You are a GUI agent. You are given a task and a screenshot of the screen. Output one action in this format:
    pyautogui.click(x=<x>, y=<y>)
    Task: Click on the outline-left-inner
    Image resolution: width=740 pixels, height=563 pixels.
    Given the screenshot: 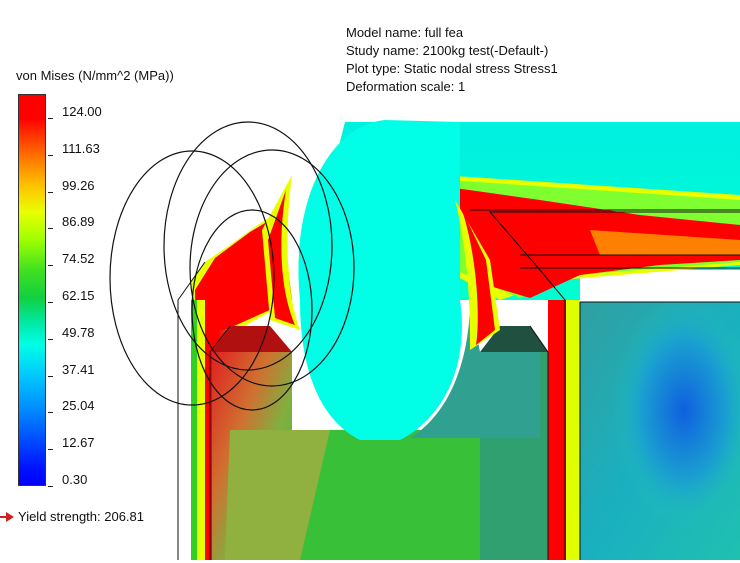 What is the action you would take?
    pyautogui.click(x=220, y=442)
    